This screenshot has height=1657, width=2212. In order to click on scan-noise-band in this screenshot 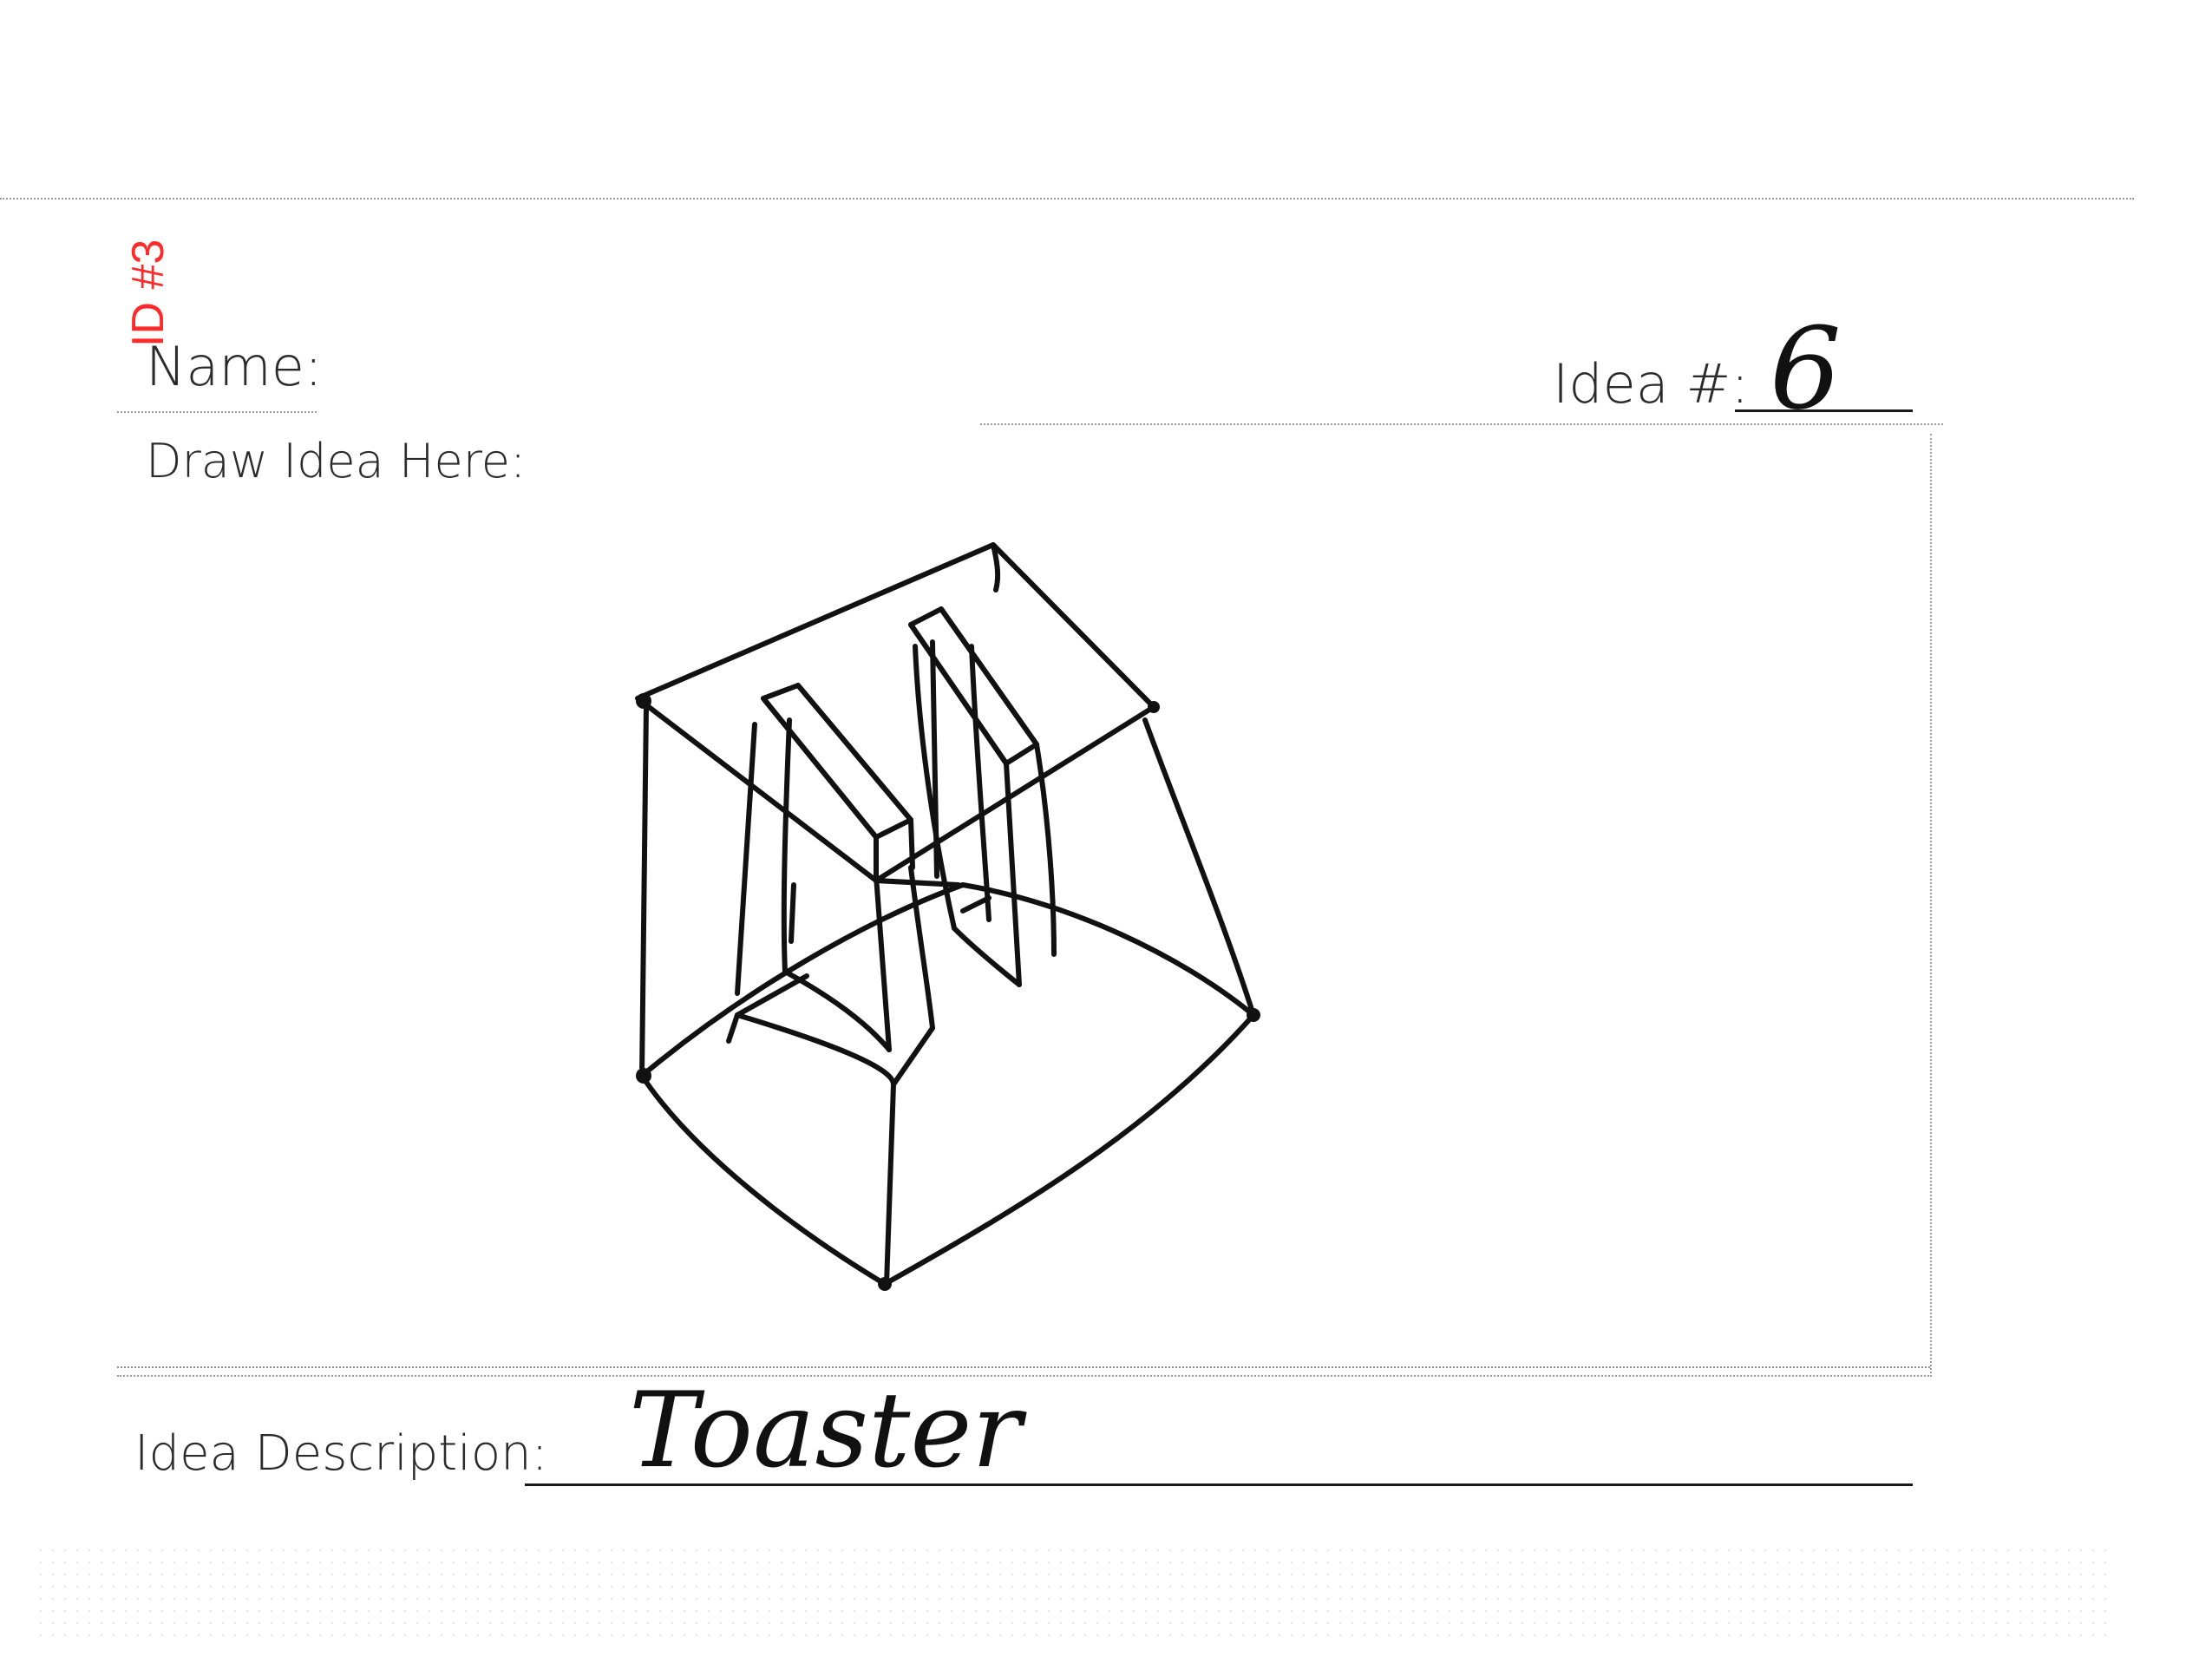, I will do `click(1076, 1592)`.